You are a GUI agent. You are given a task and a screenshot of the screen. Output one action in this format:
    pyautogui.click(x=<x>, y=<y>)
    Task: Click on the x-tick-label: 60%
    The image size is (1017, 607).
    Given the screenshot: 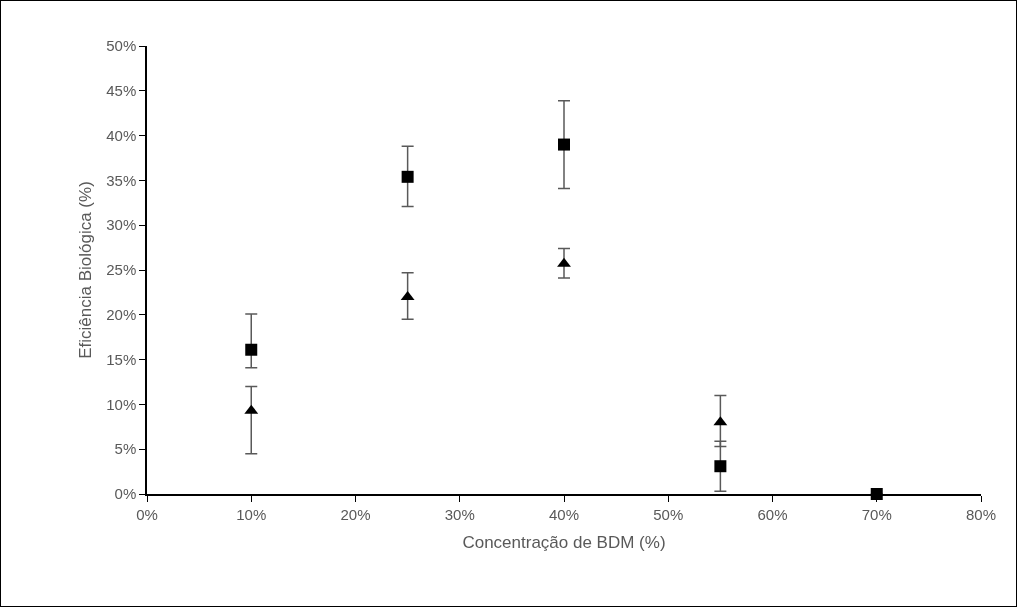 What is the action you would take?
    pyautogui.click(x=772, y=514)
    